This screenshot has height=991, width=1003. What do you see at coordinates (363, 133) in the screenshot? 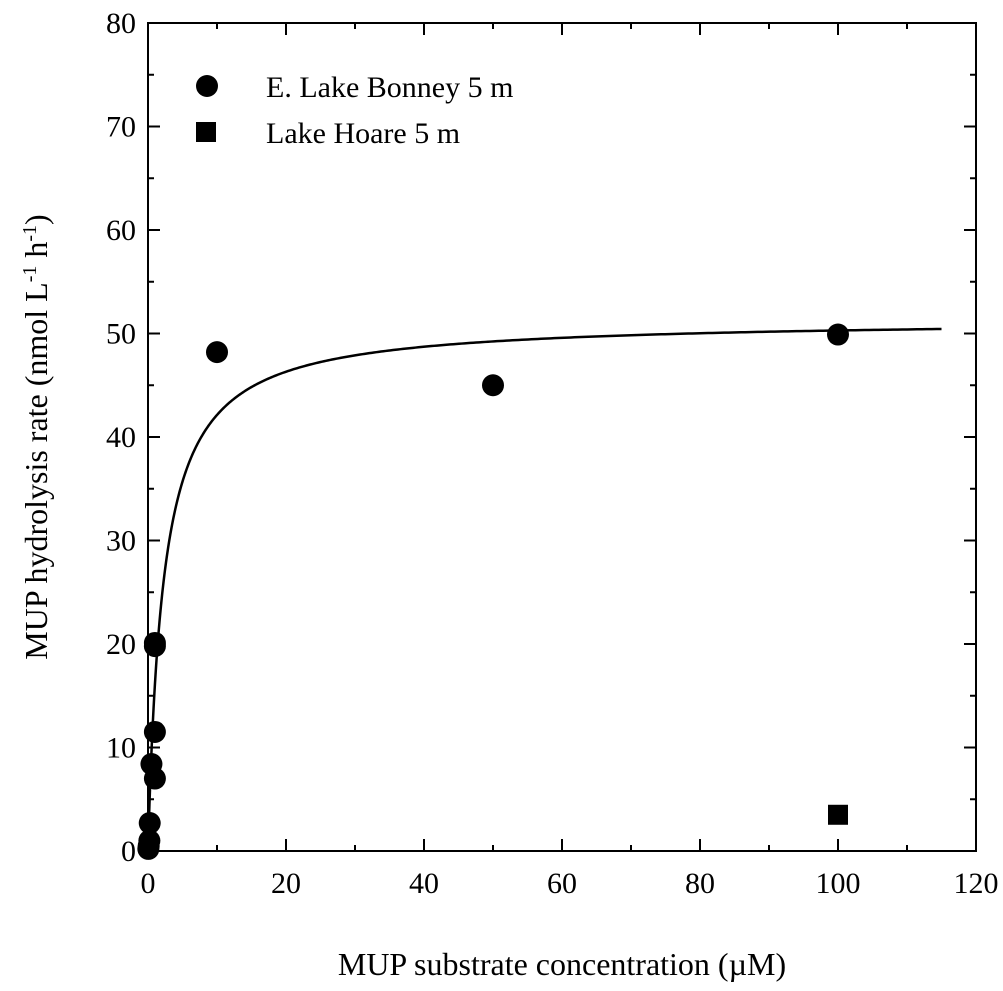
I see `legend-label-series-2: Lake Hoare 5 m` at bounding box center [363, 133].